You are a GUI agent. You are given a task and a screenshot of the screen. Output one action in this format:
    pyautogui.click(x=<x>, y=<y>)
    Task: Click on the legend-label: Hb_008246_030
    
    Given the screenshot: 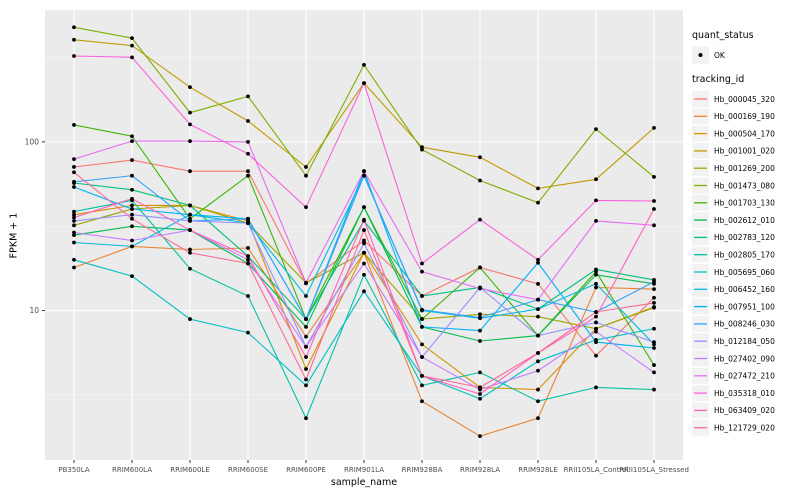 What is the action you would take?
    pyautogui.click(x=744, y=324)
    